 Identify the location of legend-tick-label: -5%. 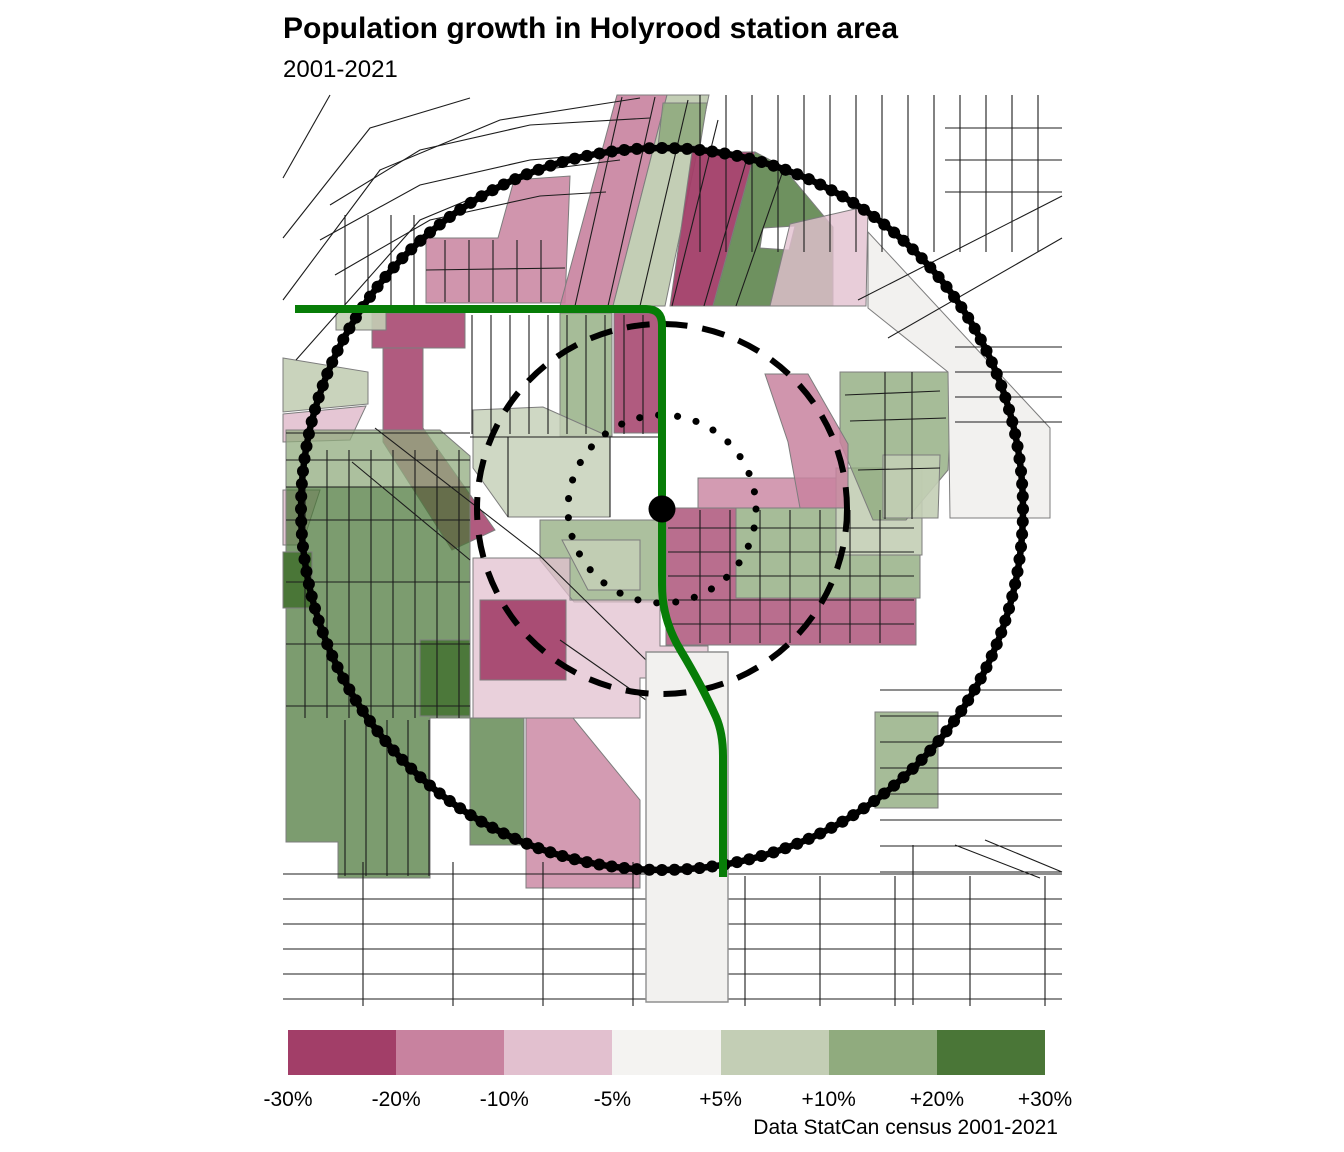
(612, 1099).